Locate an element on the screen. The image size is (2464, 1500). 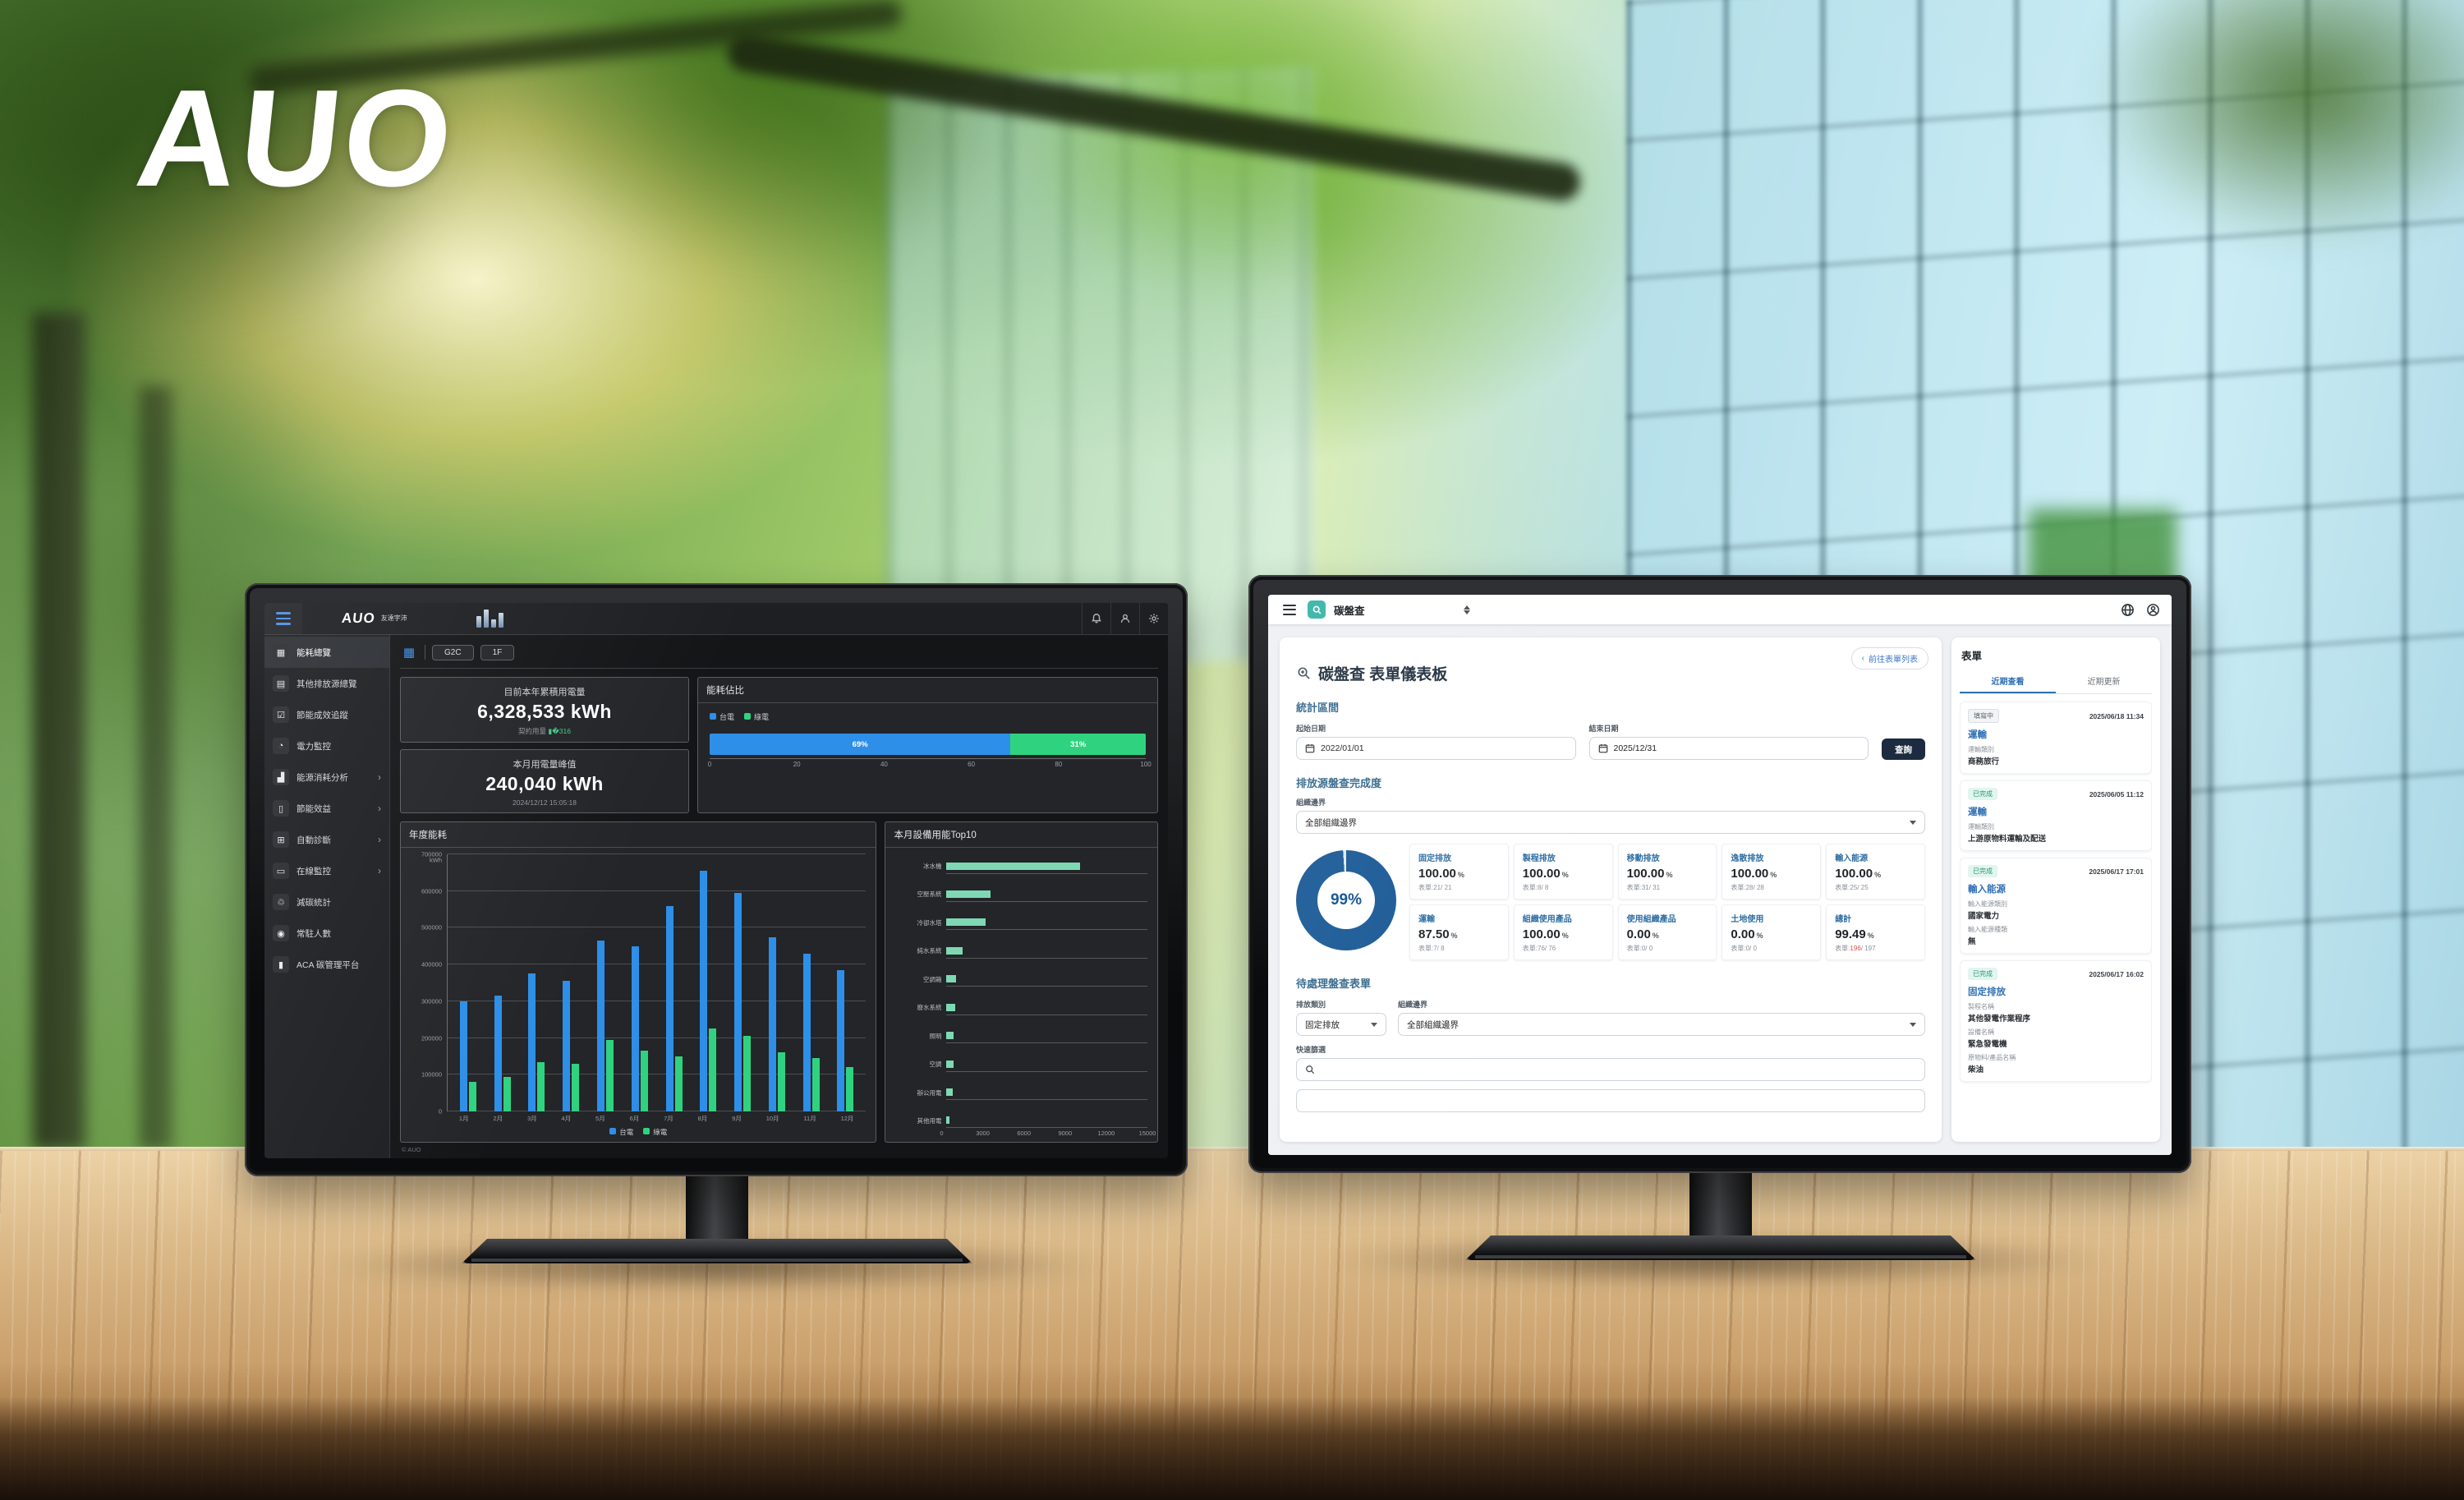
sidebar-item-carbon-reduction: ♲ 減碳統計 is located at coordinates (326, 902).